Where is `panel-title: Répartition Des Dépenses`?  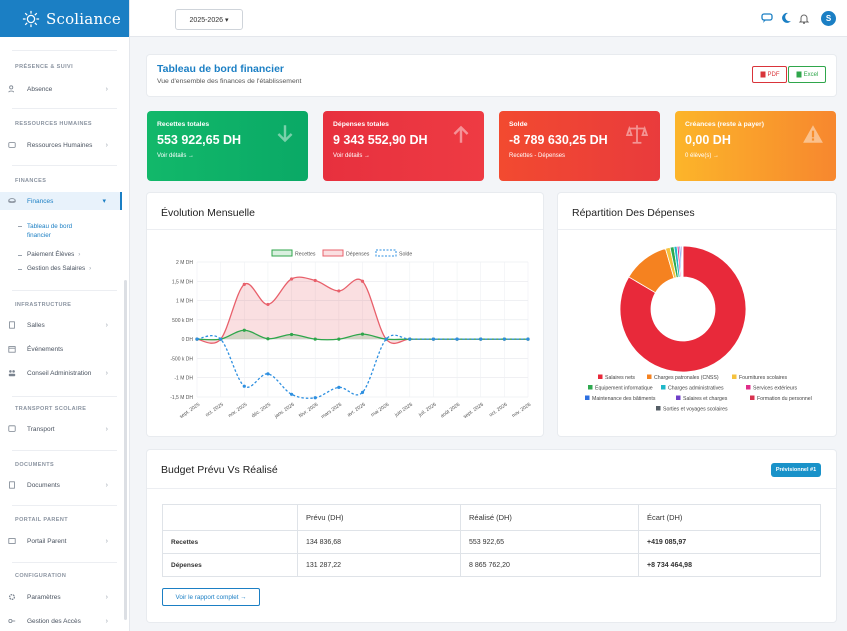
panel-title: Répartition Des Dépenses is located at coordinates (633, 213).